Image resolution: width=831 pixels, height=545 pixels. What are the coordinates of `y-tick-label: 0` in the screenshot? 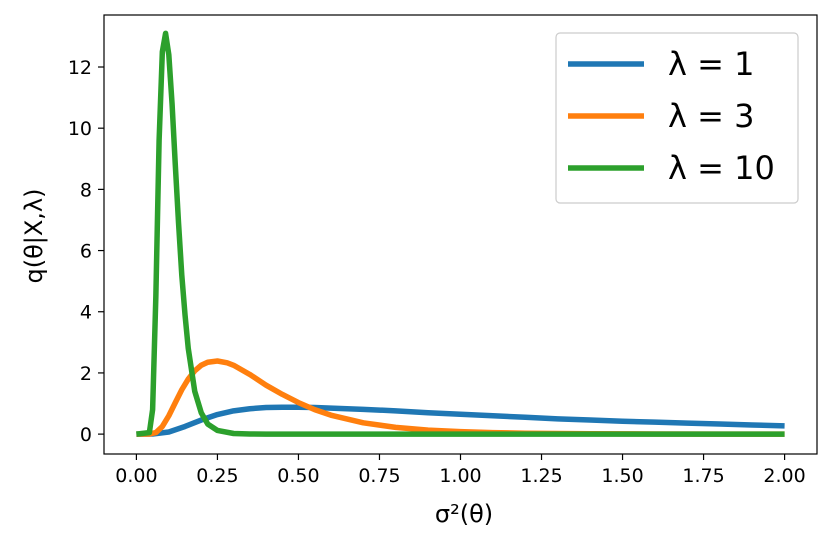 It's located at (86, 435).